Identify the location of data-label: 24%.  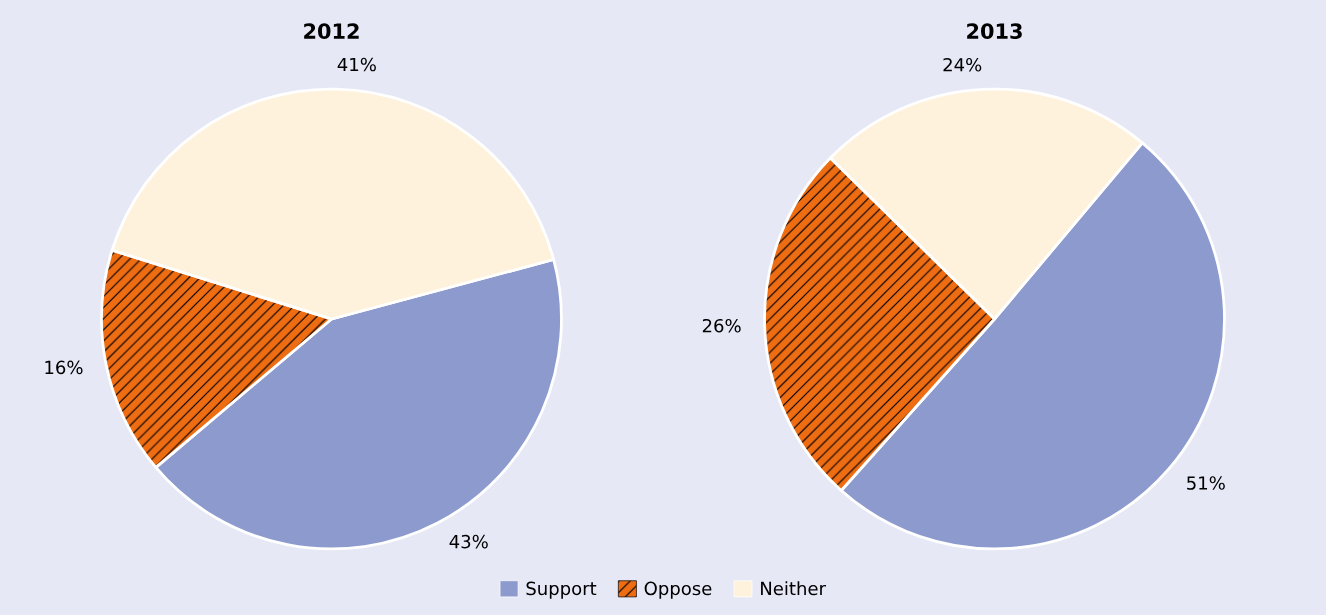
(962, 64).